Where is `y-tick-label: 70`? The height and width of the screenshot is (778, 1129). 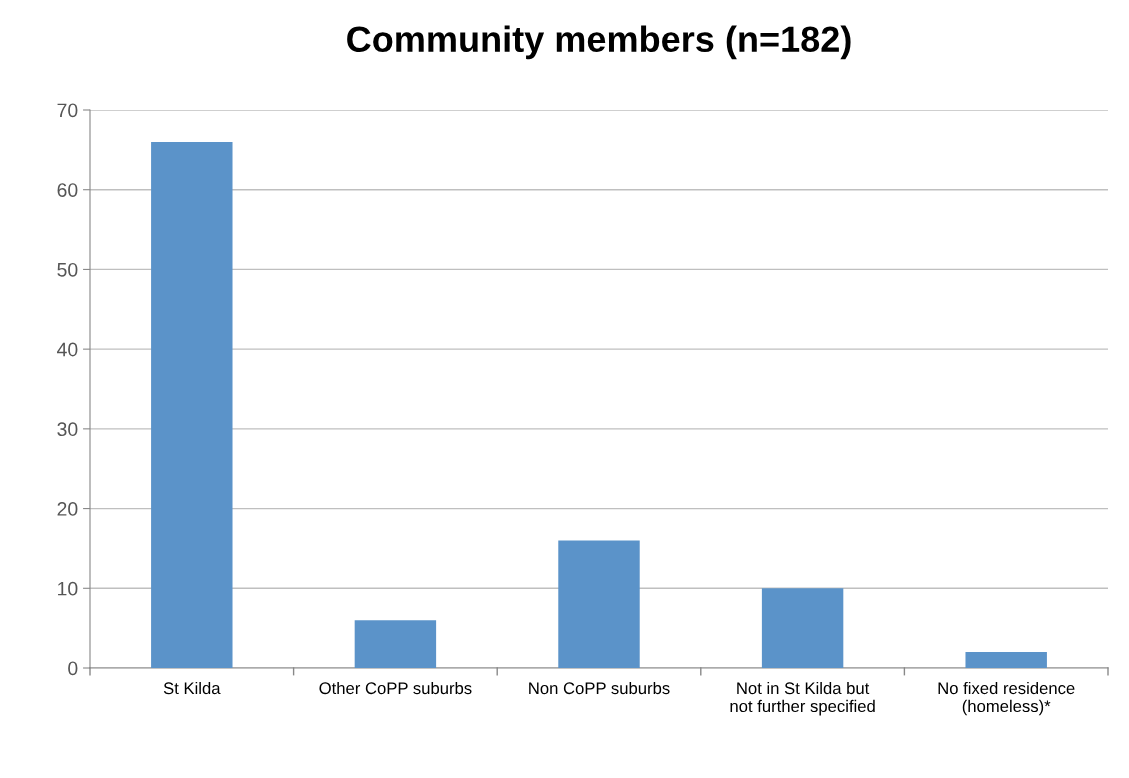 y-tick-label: 70 is located at coordinates (67, 110).